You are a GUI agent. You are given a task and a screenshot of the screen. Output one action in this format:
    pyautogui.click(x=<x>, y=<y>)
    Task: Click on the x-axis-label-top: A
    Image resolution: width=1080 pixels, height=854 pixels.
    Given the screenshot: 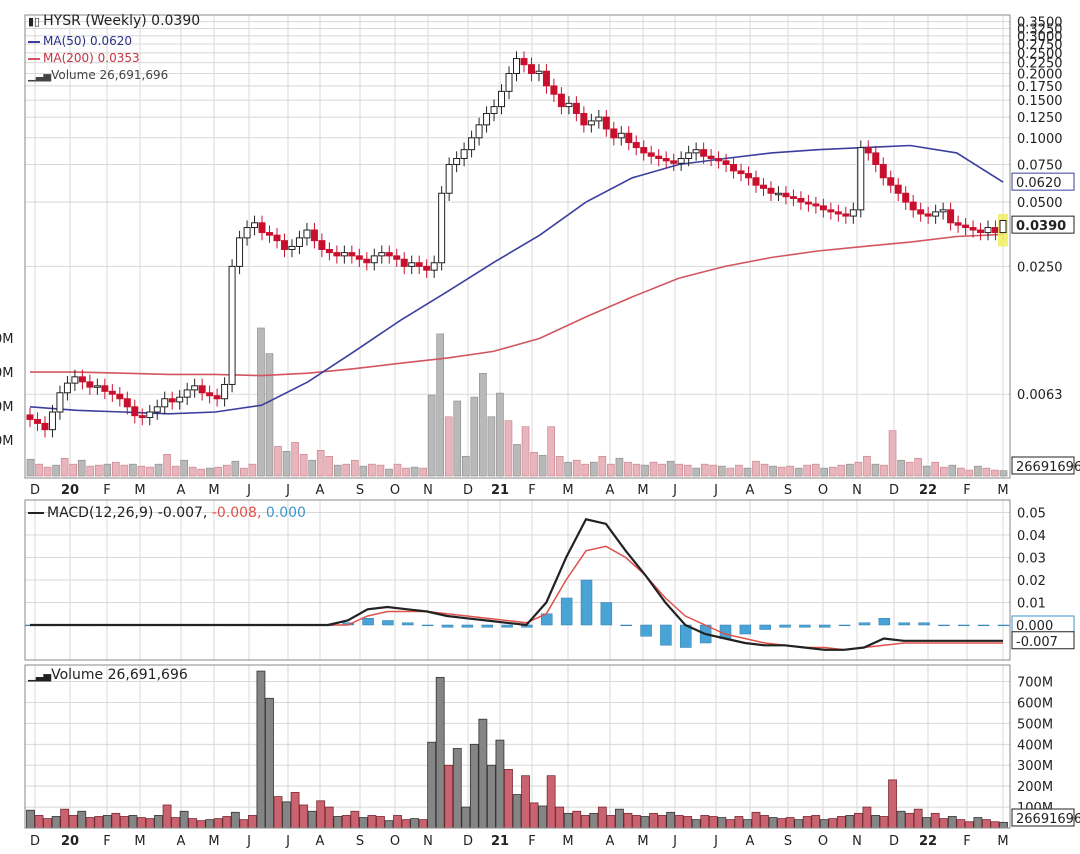 What is the action you would take?
    pyautogui.click(x=610, y=490)
    